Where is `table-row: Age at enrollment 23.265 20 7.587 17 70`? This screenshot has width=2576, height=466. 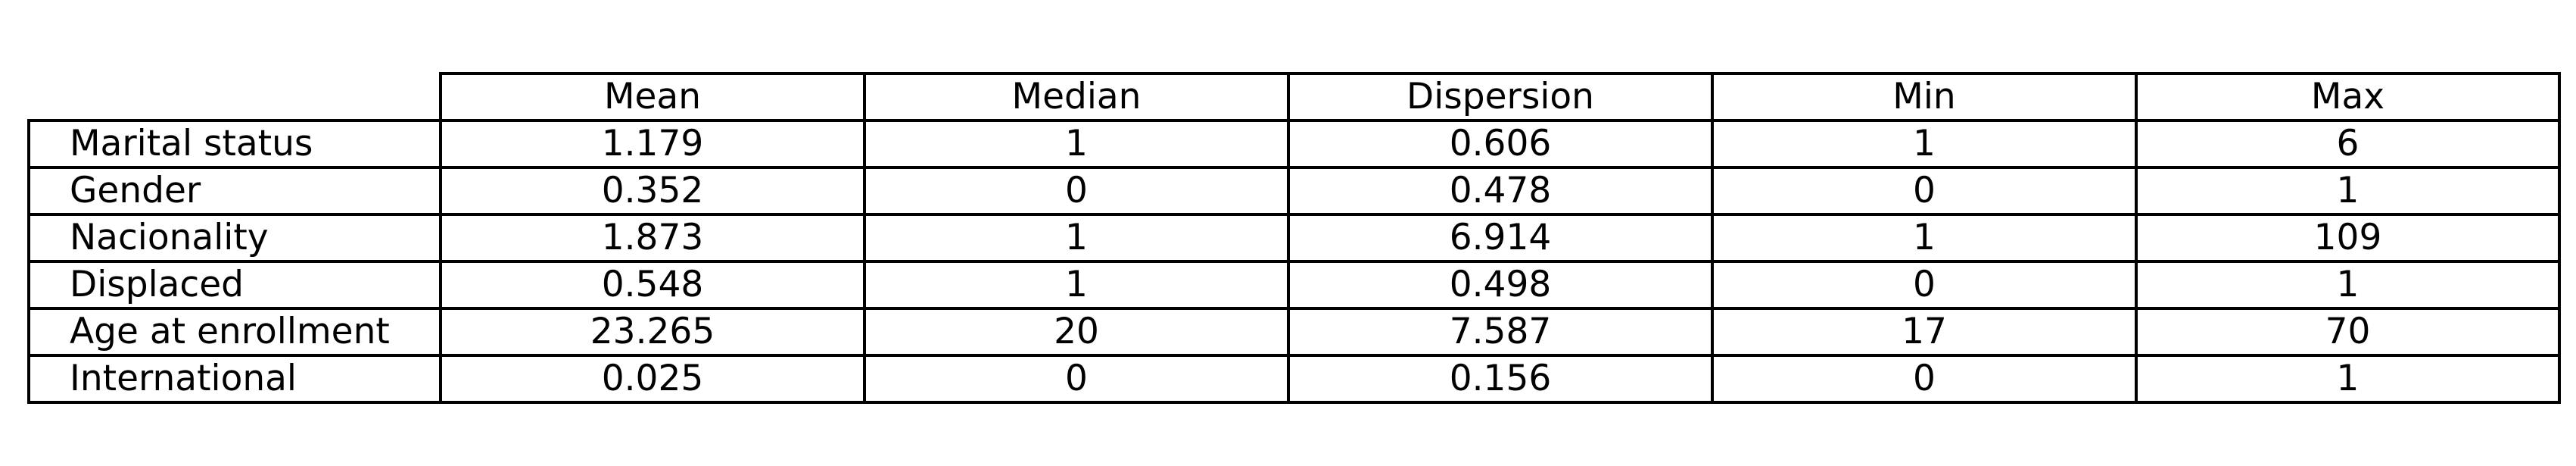 table-row: Age at enrollment 23.265 20 7.587 17 70 is located at coordinates (1294, 332).